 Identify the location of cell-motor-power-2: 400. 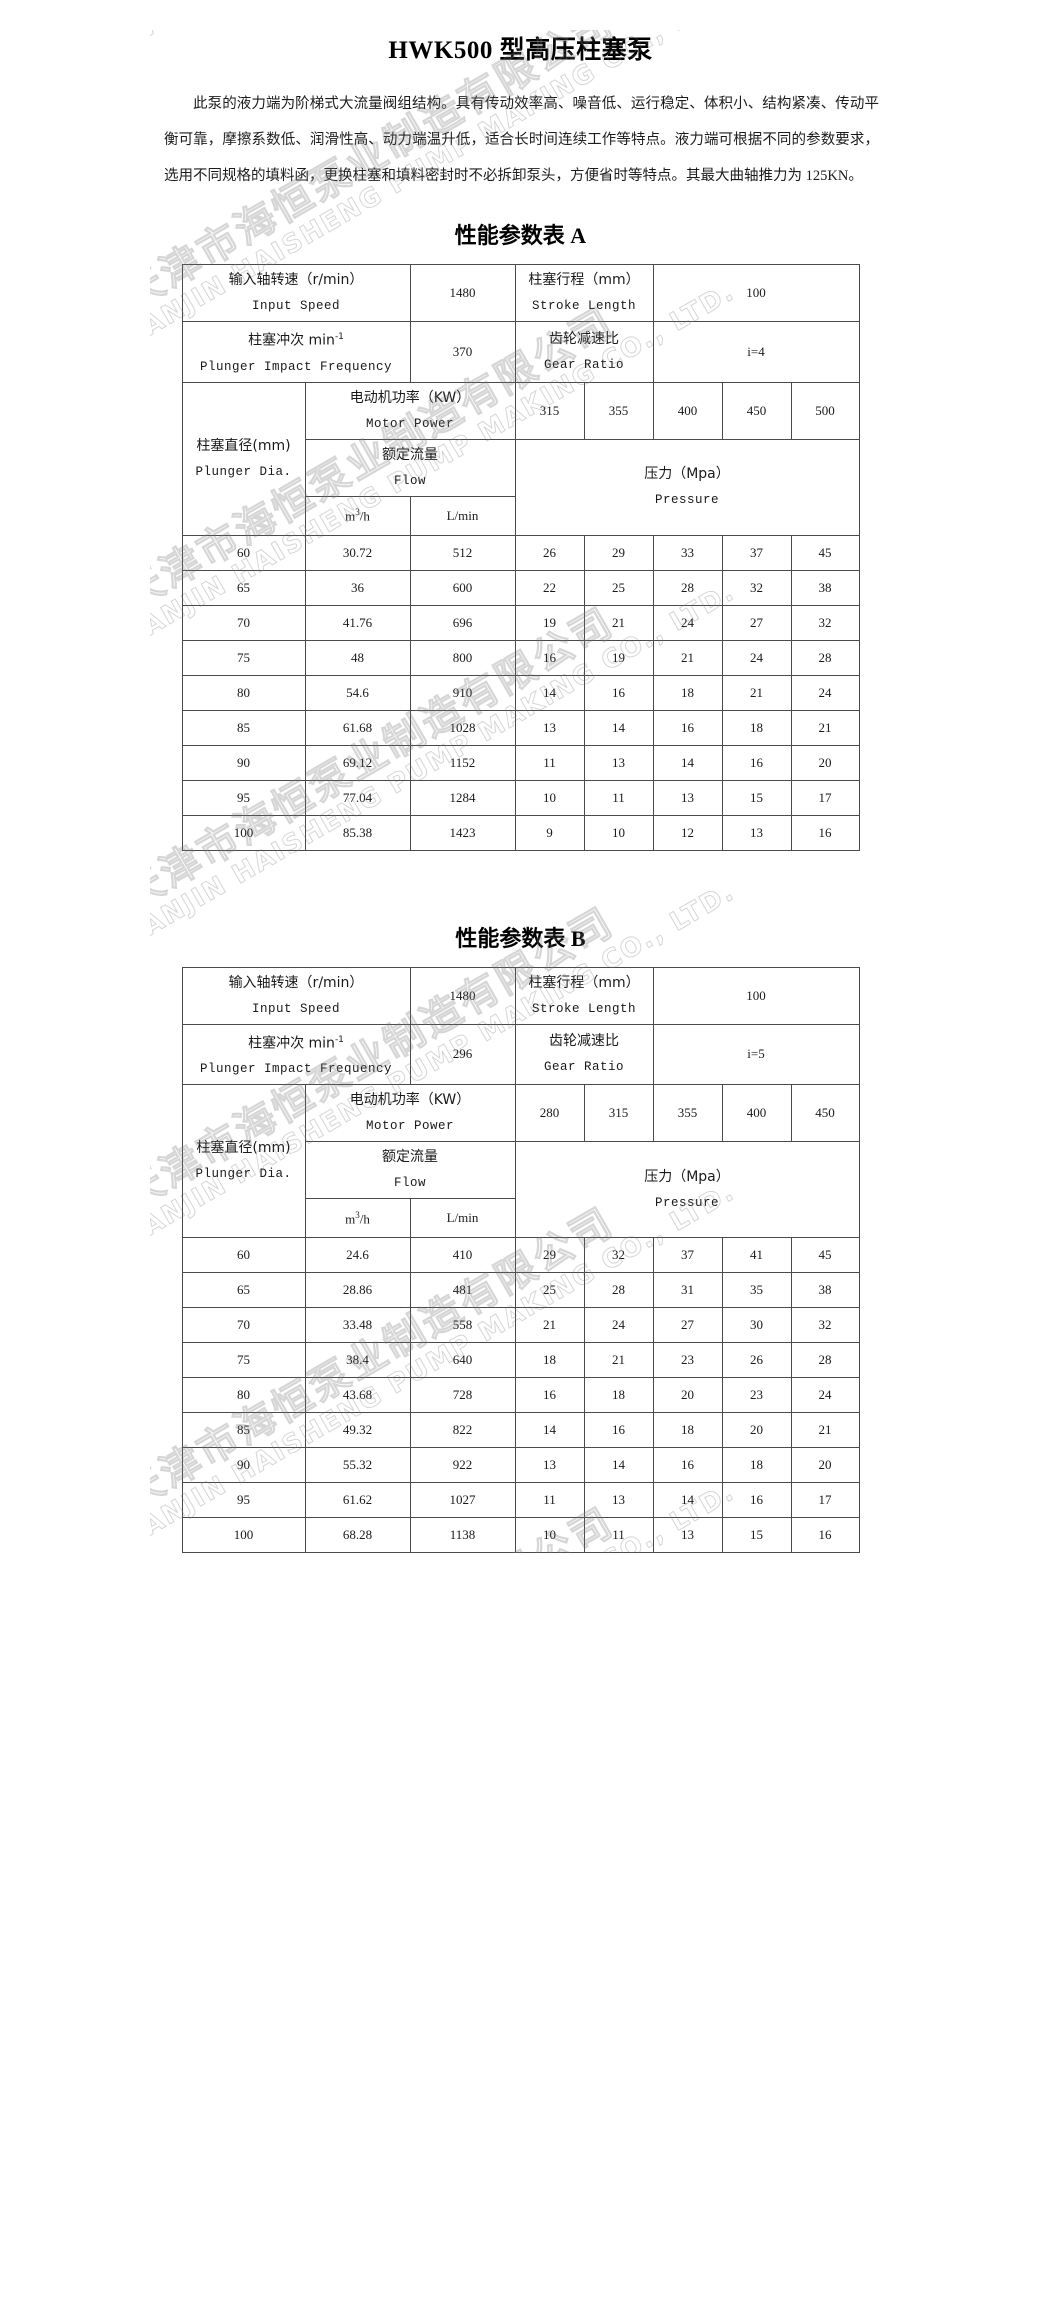
(687, 410).